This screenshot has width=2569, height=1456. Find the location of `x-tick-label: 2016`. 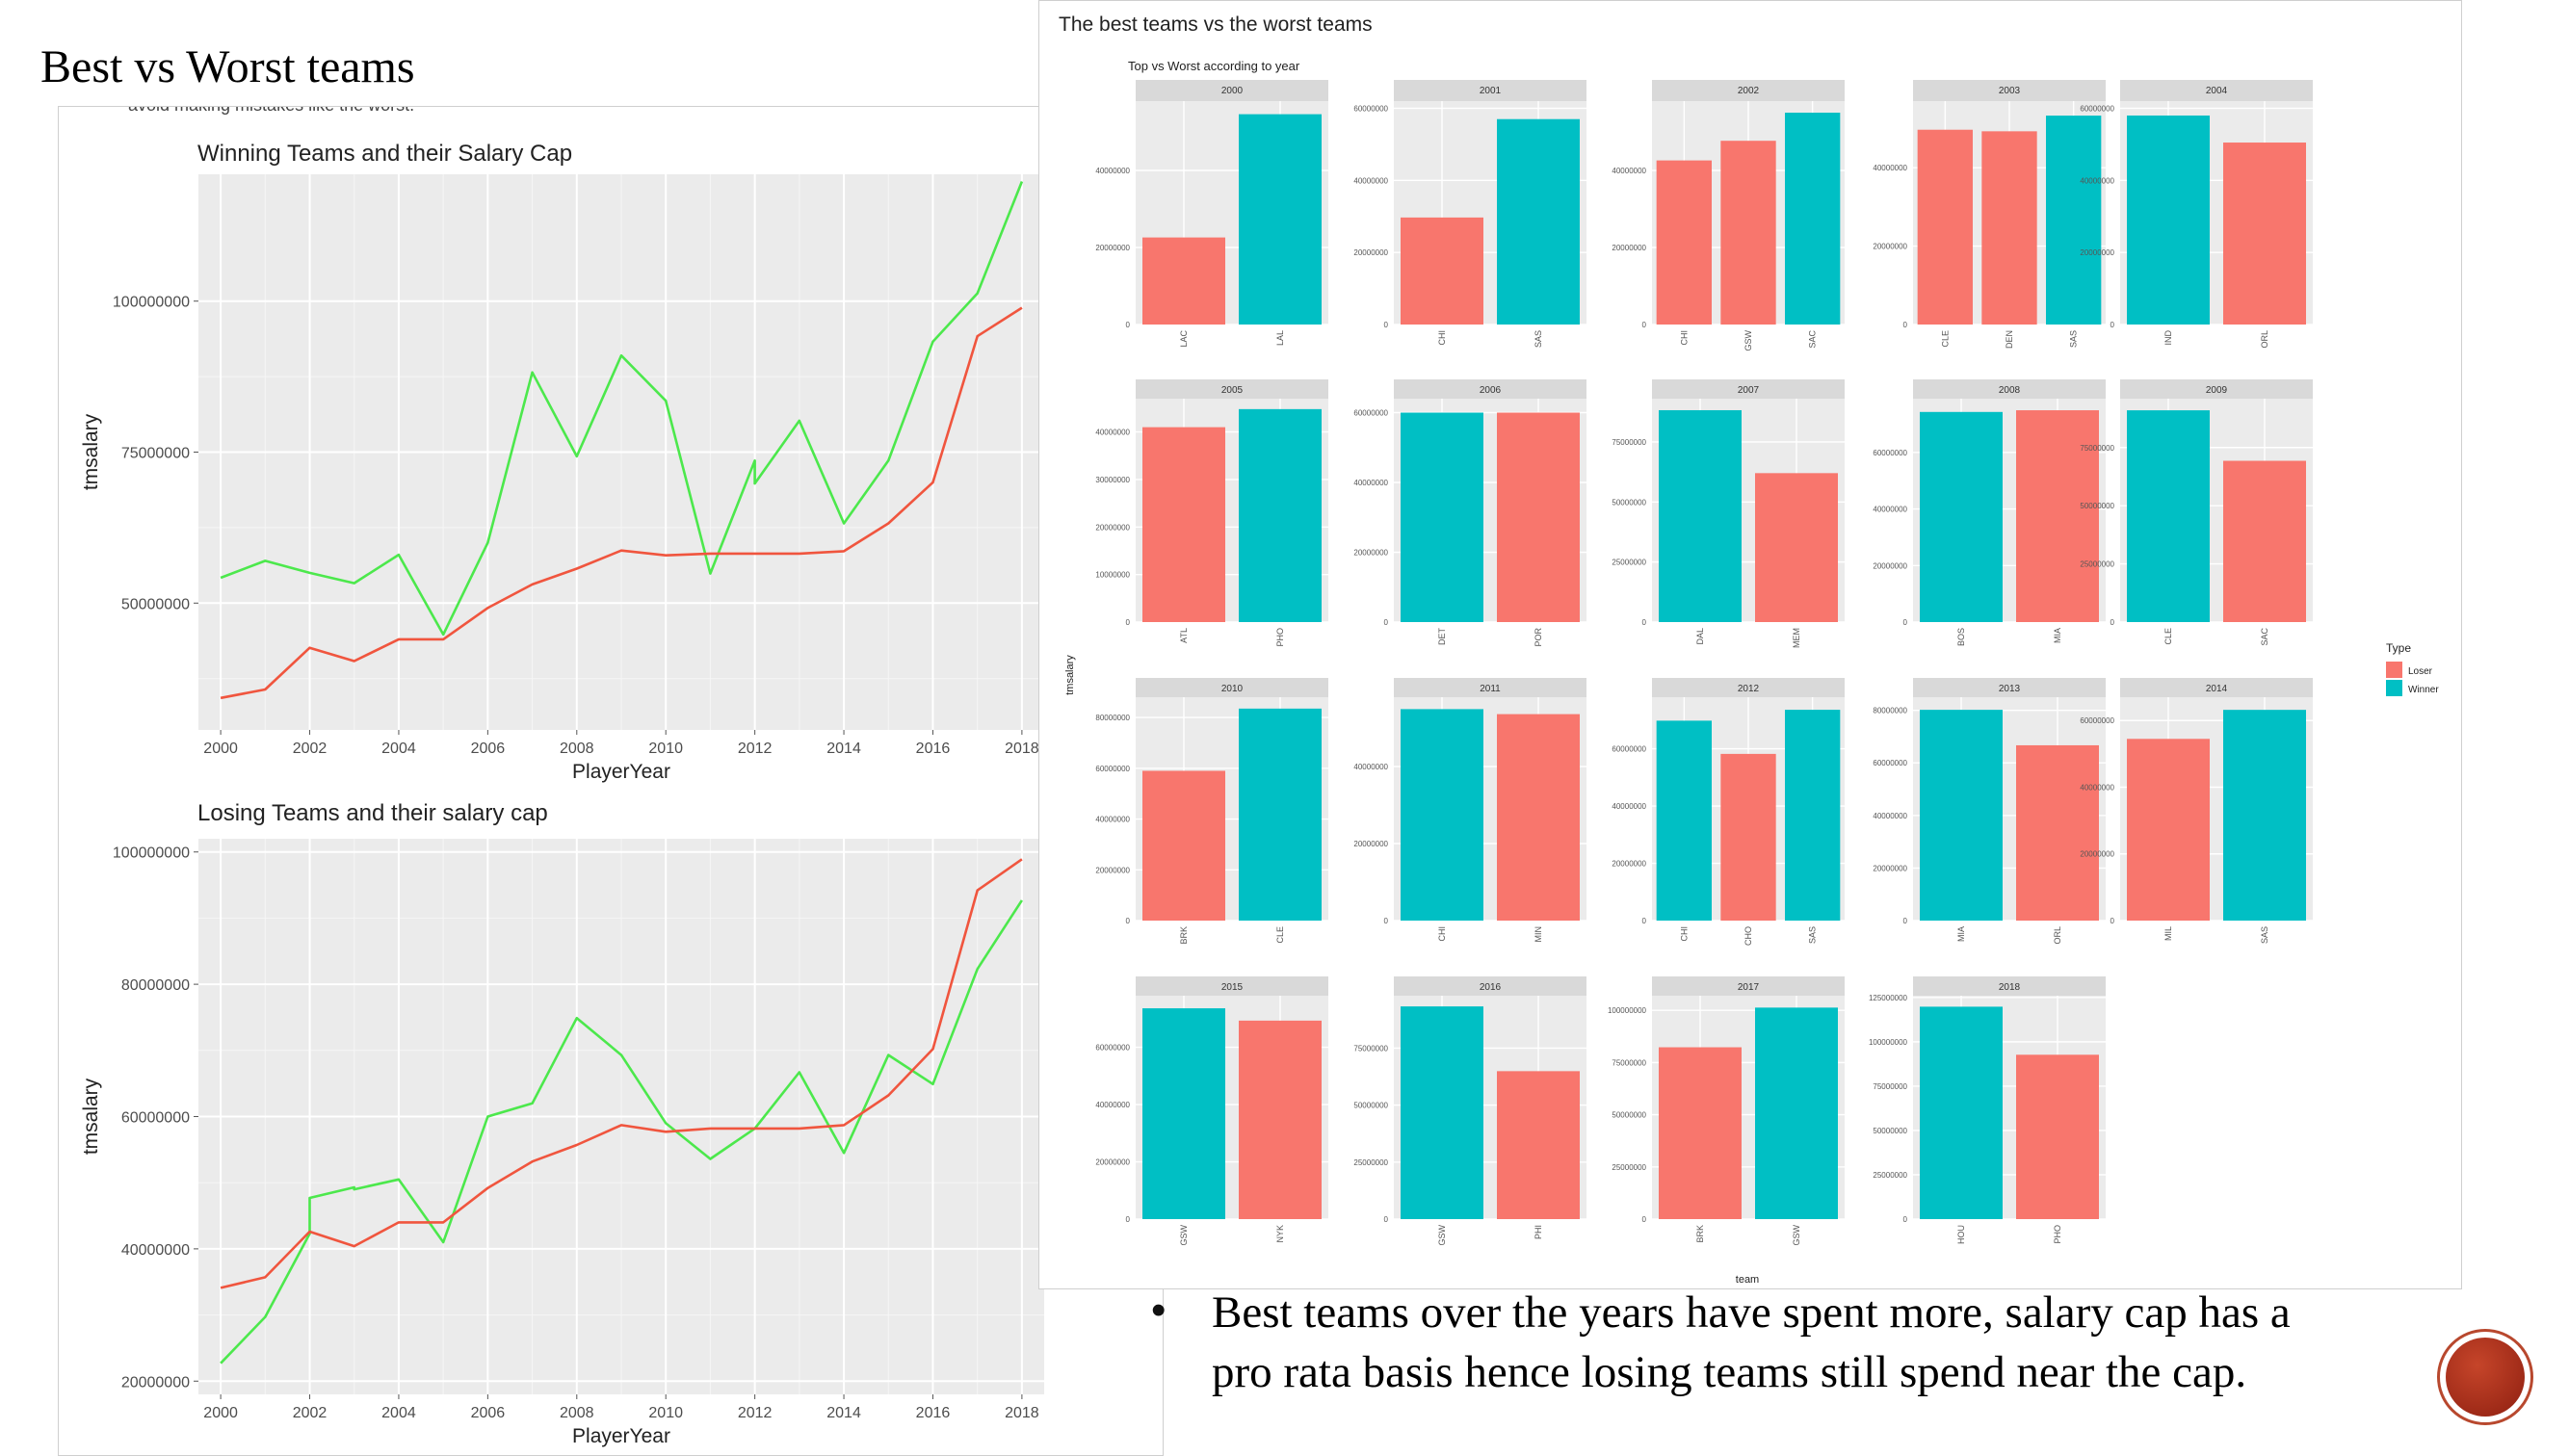

x-tick-label: 2016 is located at coordinates (933, 1413).